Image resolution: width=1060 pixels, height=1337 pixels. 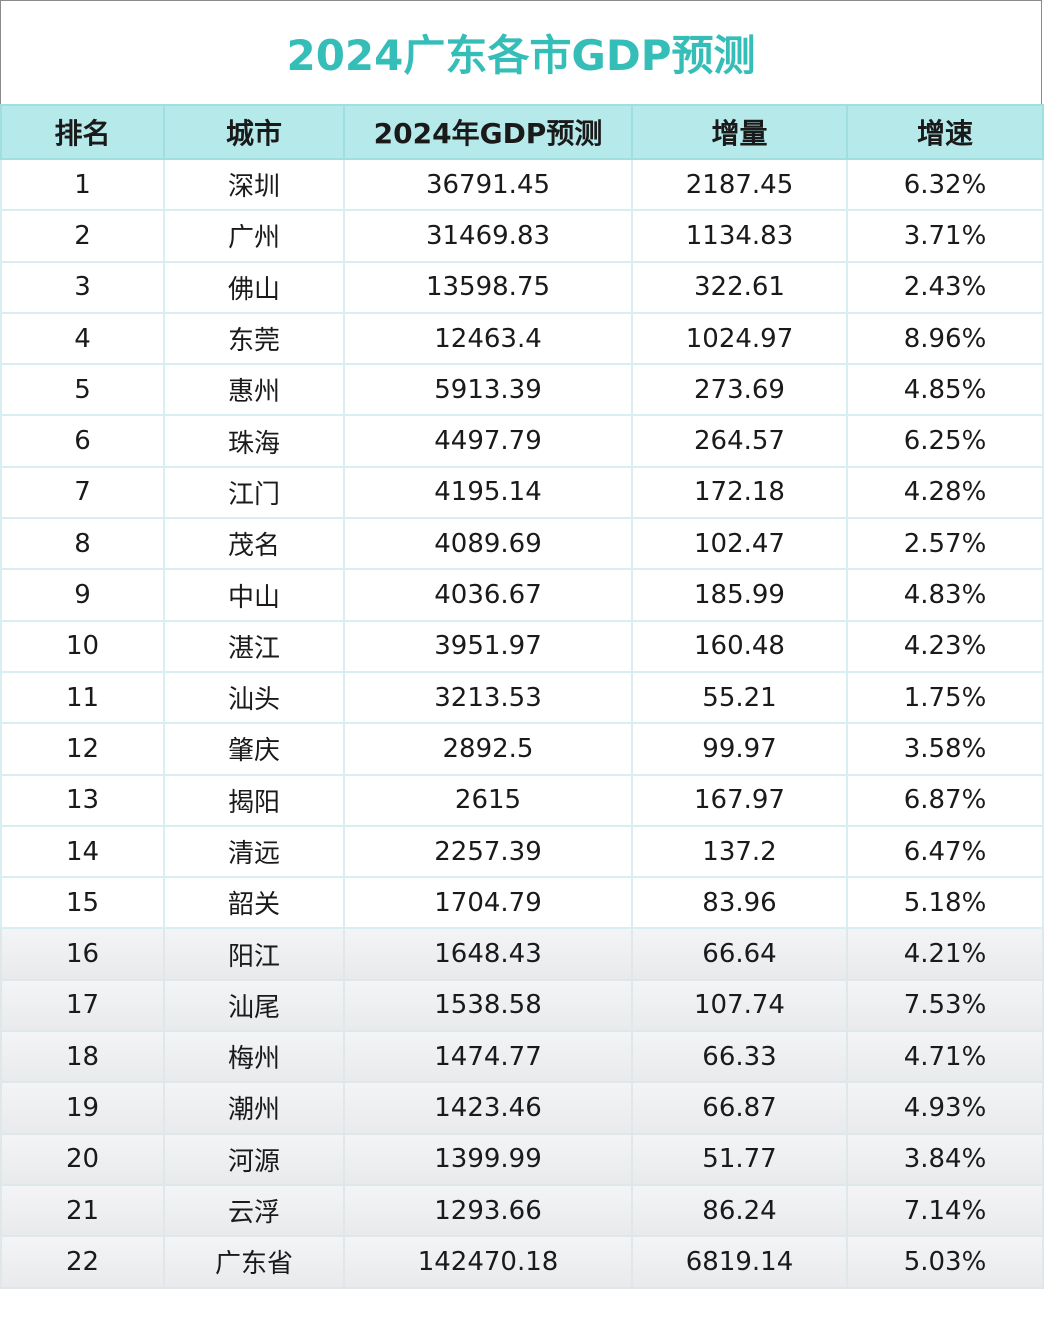 What do you see at coordinates (522, 287) in the screenshot?
I see `table-row: 3 佛山 13598.75 322.61 2.43%` at bounding box center [522, 287].